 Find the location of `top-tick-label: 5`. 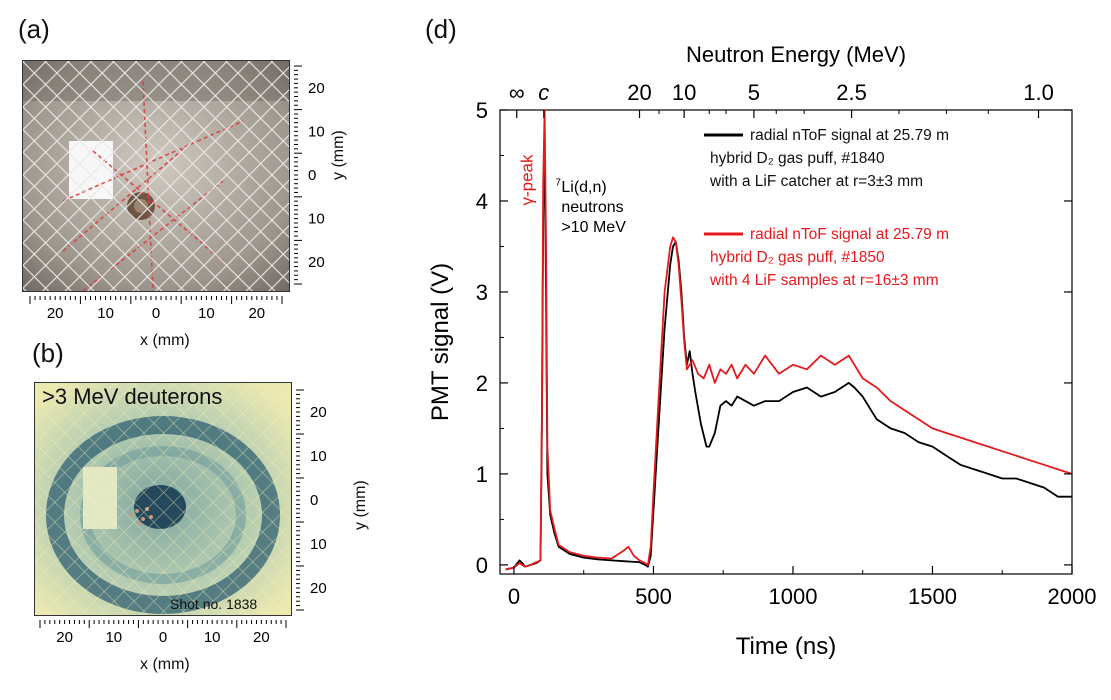

top-tick-label: 5 is located at coordinates (754, 92).